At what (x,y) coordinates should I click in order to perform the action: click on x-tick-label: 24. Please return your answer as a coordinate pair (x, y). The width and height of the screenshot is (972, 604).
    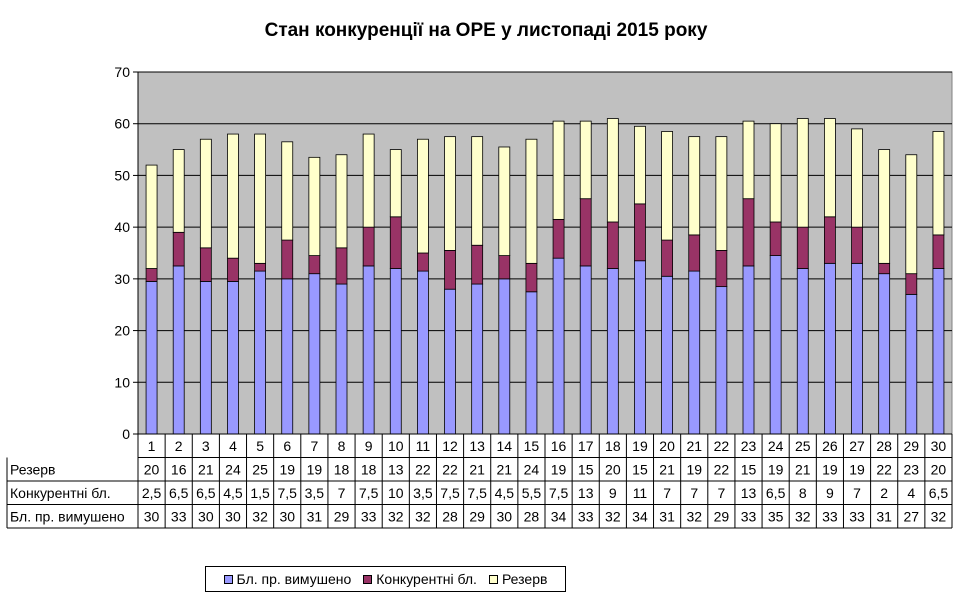
    Looking at the image, I should click on (776, 446).